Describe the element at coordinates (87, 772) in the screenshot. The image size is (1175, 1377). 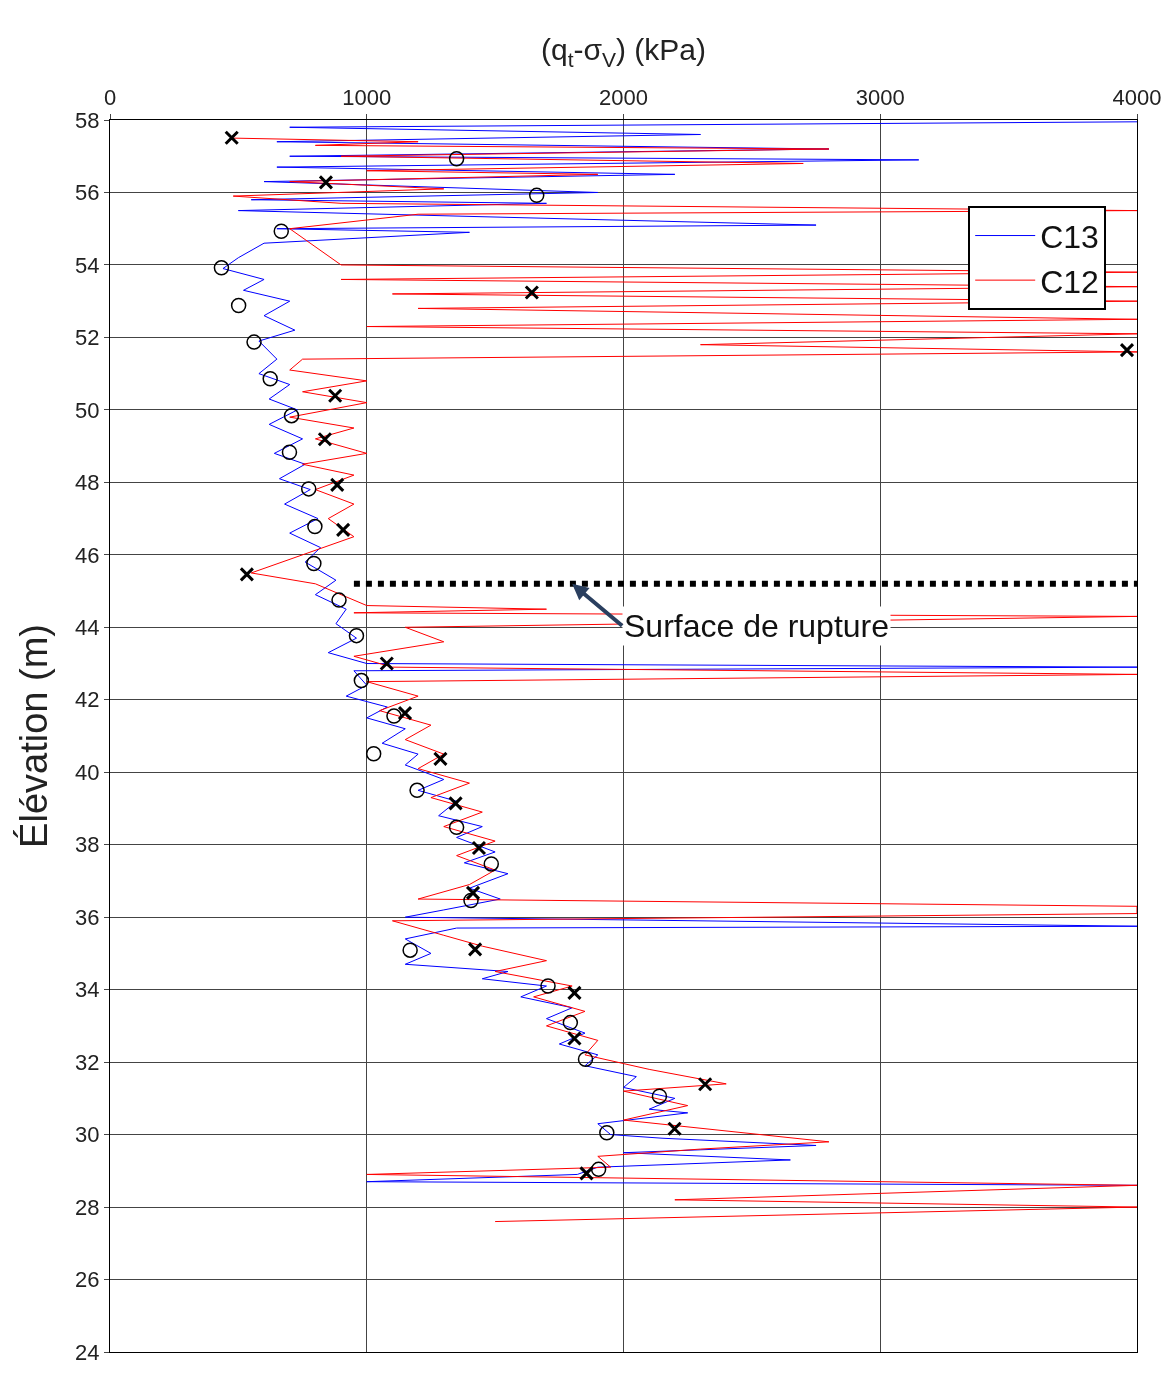
I see `y-tick-label: 40` at that location.